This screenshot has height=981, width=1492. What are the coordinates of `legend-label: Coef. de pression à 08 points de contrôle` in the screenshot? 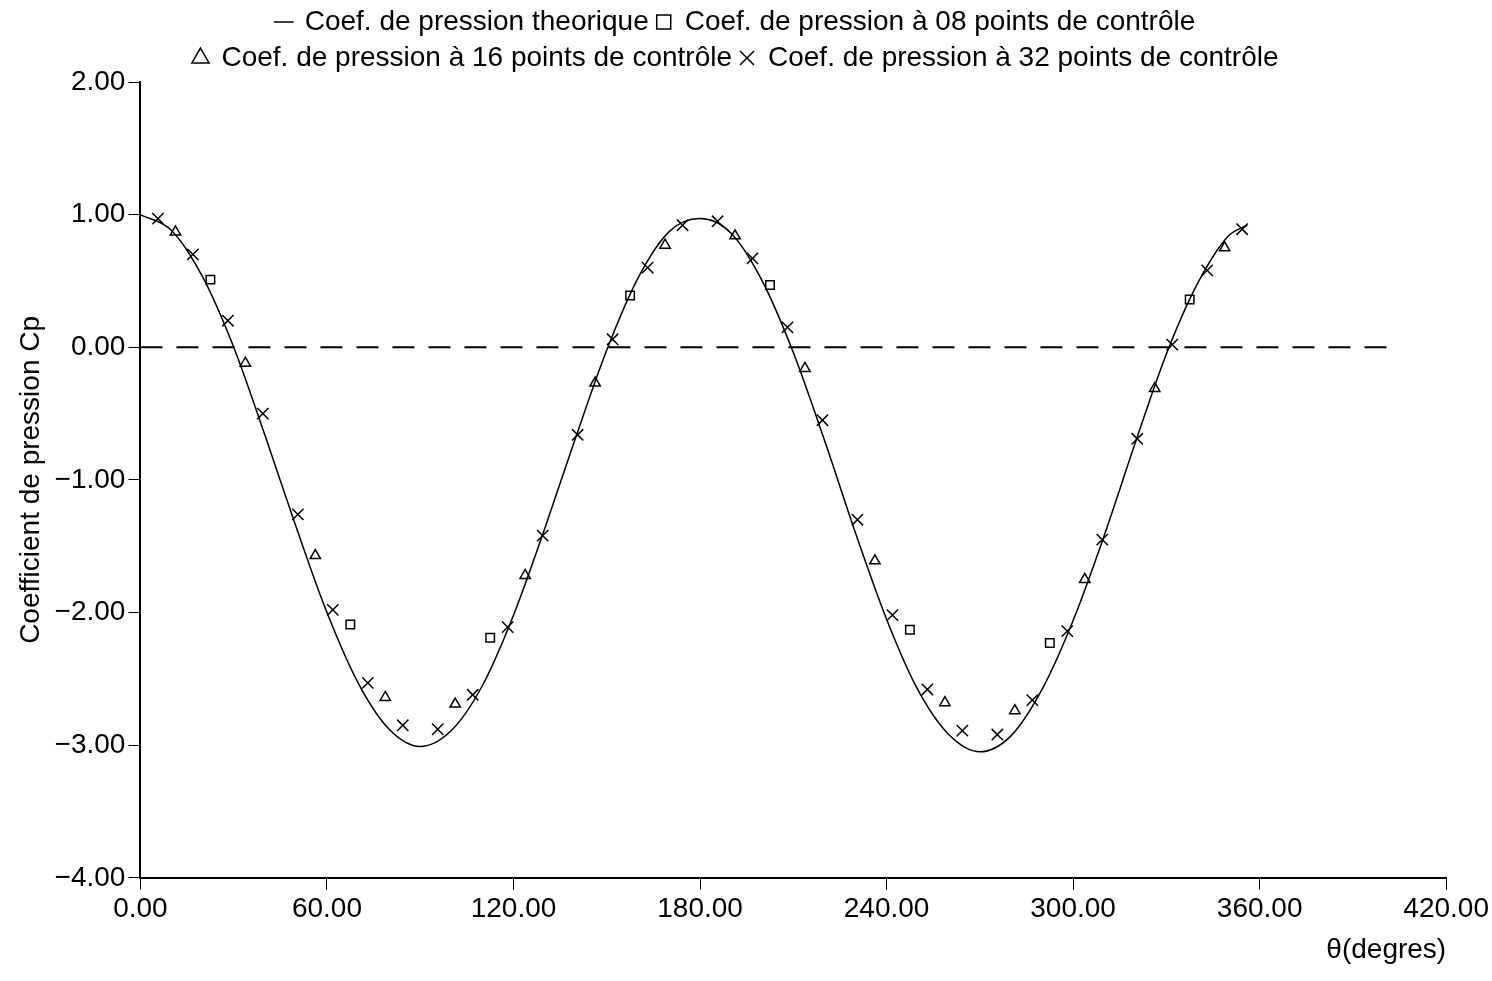 It's located at (940, 20).